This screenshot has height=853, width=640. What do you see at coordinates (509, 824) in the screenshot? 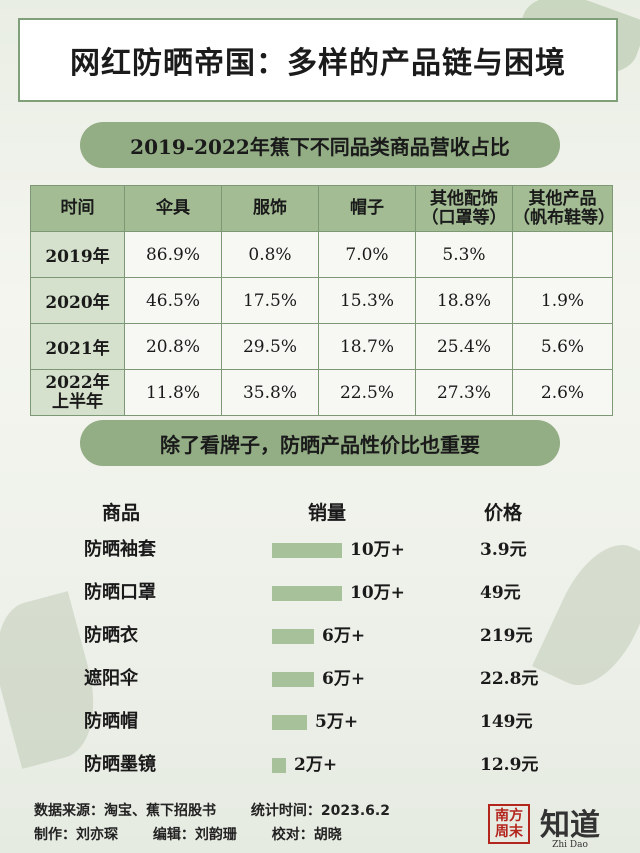
I see `southern-weekly-logo: 南方周末` at bounding box center [509, 824].